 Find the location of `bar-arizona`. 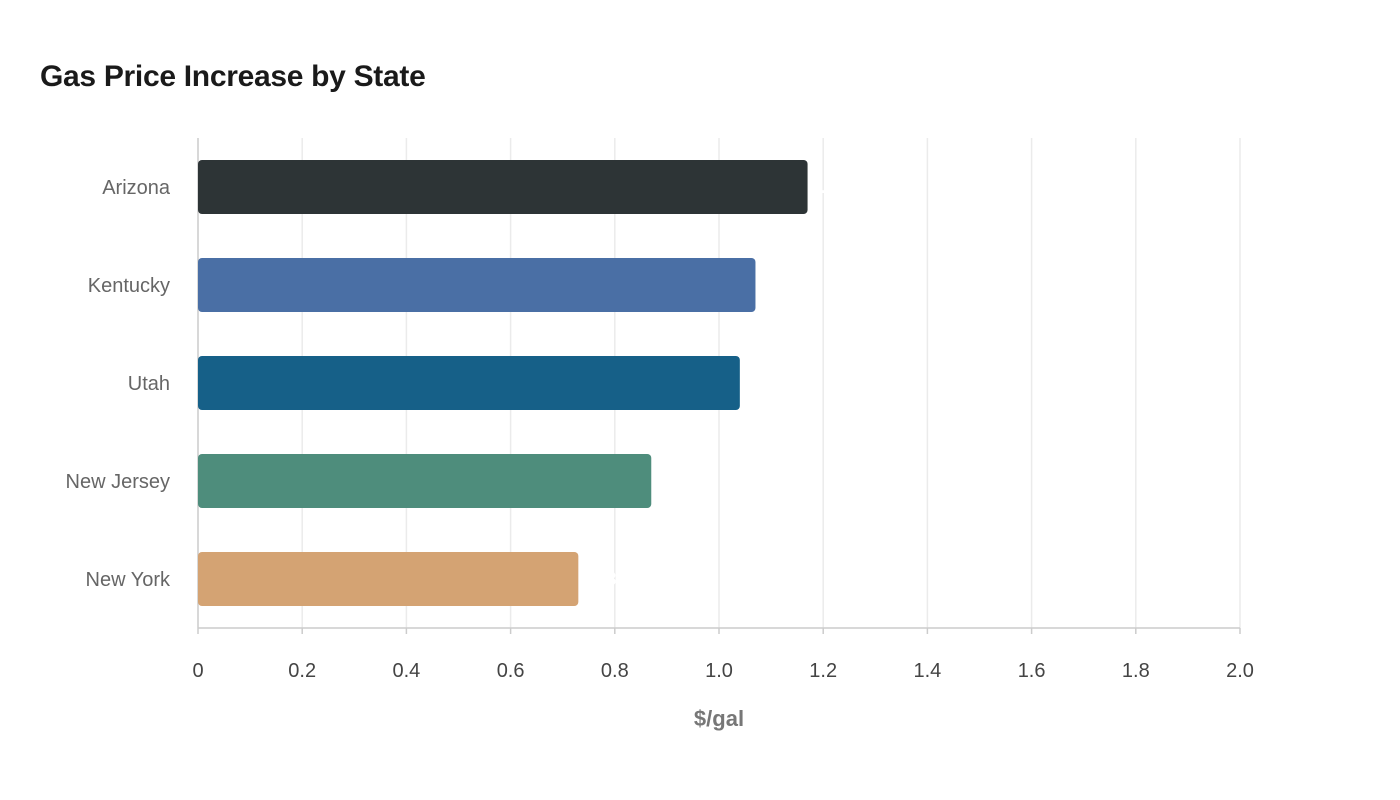

bar-arizona is located at coordinates (503, 187).